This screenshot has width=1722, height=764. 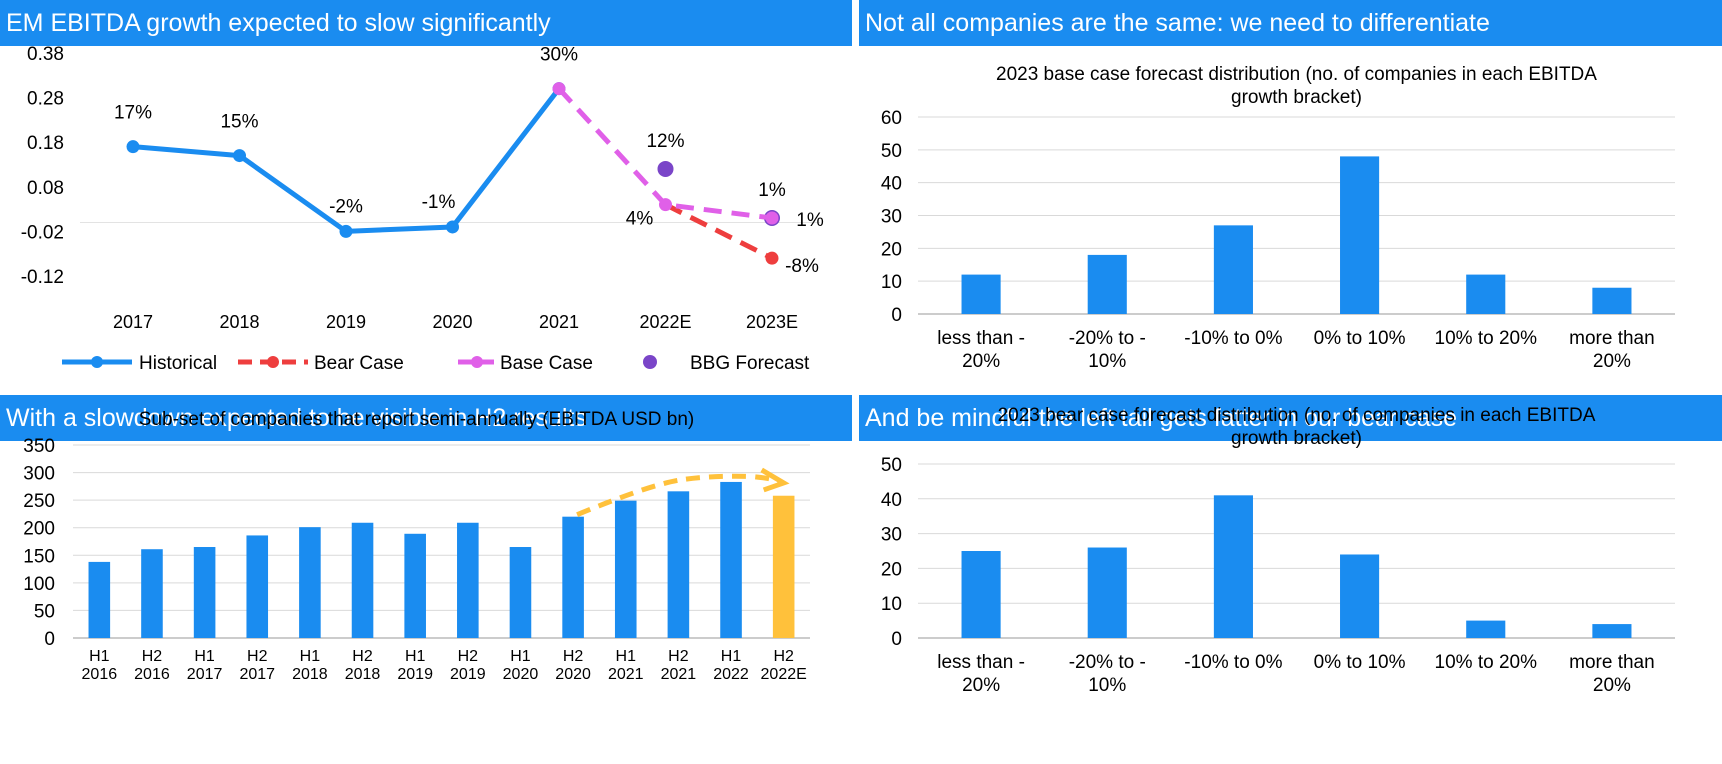 What do you see at coordinates (39, 474) in the screenshot?
I see `y-tick-label: 300` at bounding box center [39, 474].